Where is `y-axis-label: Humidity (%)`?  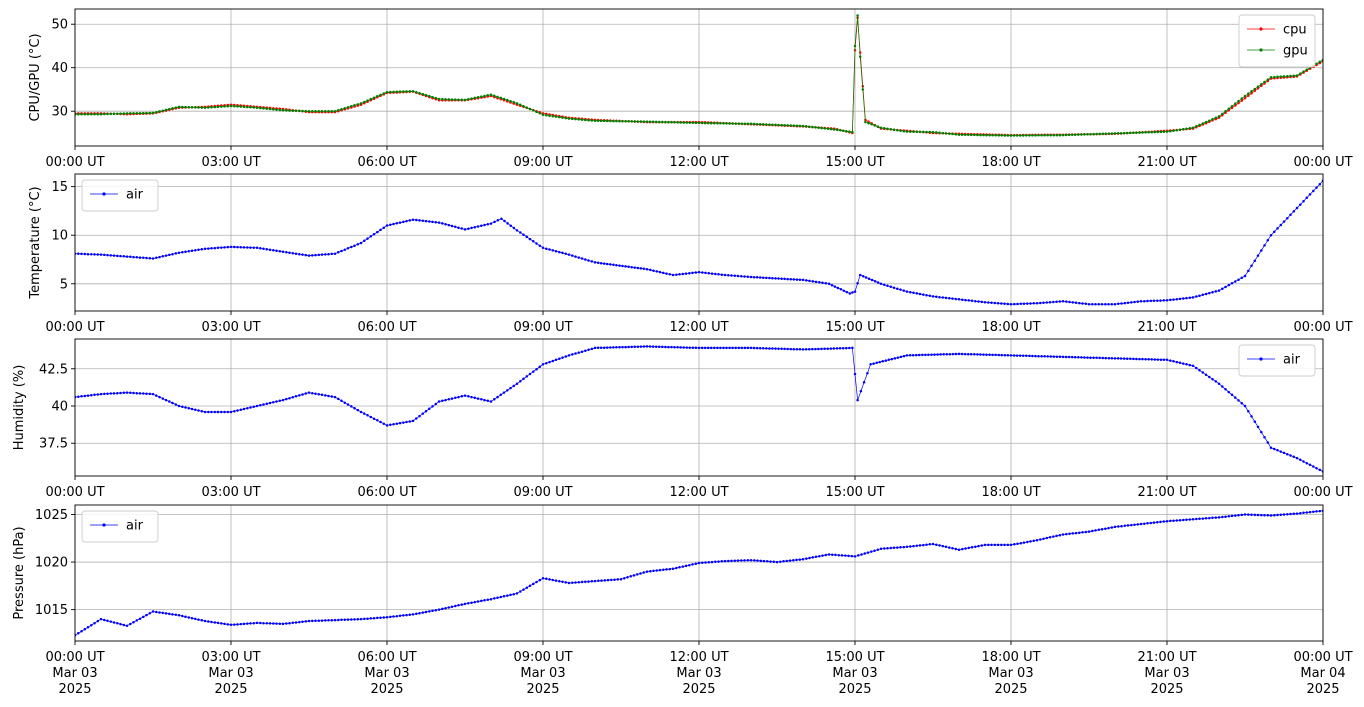 y-axis-label: Humidity (%) is located at coordinates (19, 408).